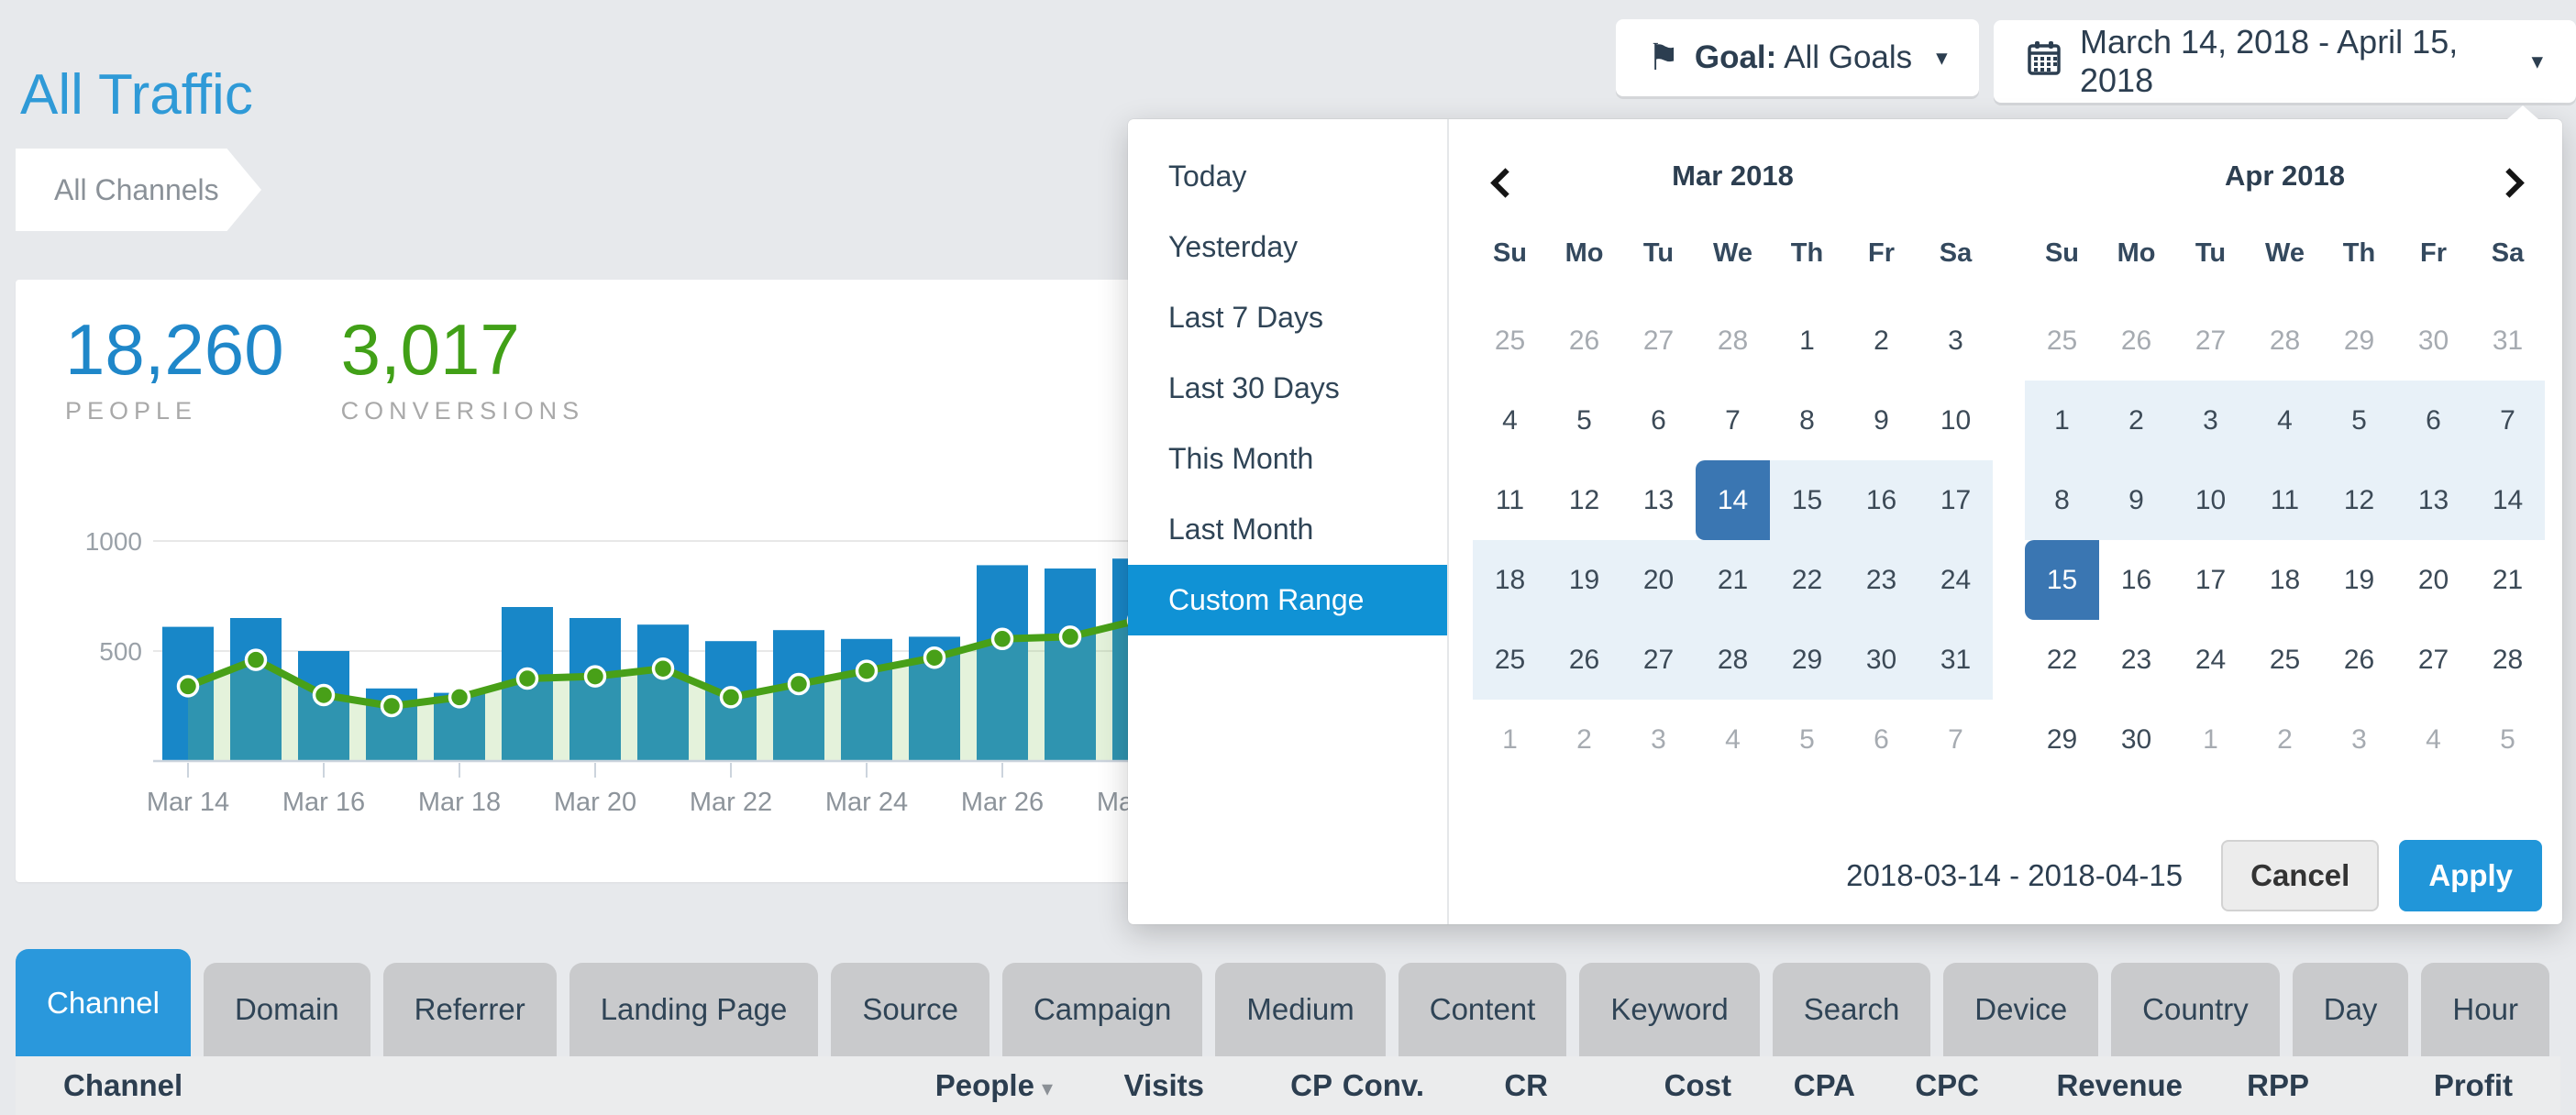 This screenshot has height=1115, width=2576. Describe the element at coordinates (2473, 1085) in the screenshot. I see `column-header-profit: Profit` at that location.